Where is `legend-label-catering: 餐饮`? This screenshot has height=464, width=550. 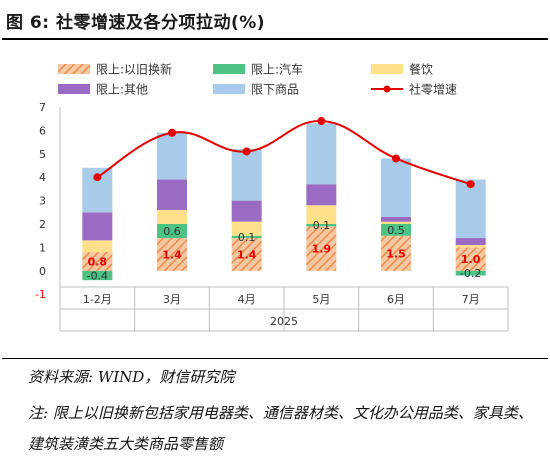 legend-label-catering: 餐饮 is located at coordinates (421, 69).